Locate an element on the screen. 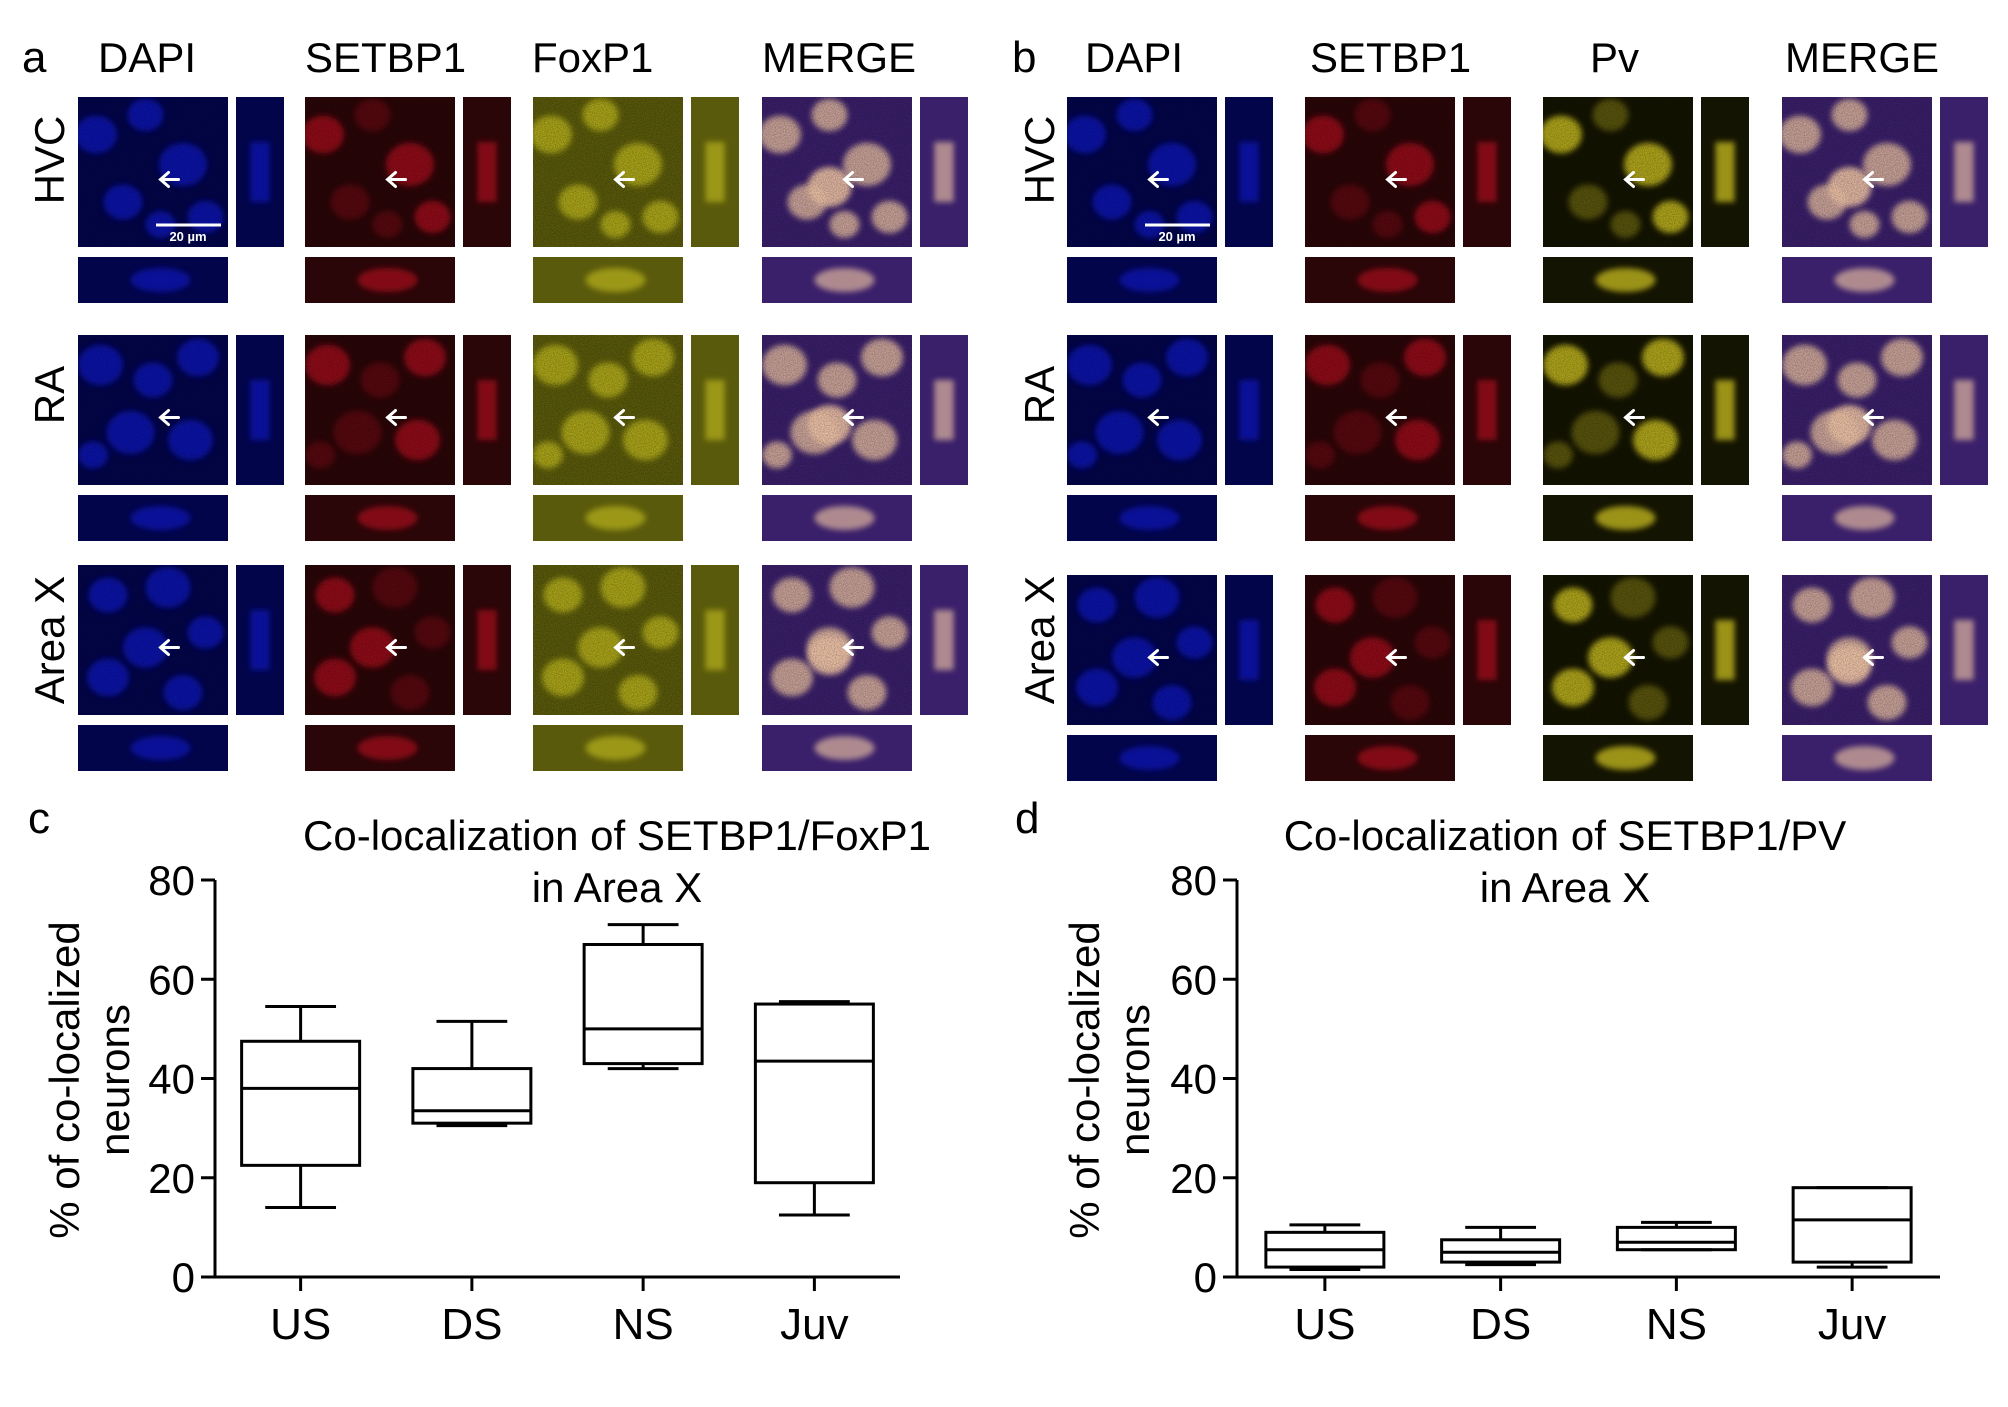  micrograph-b-area-x-pv is located at coordinates (1646, 678).